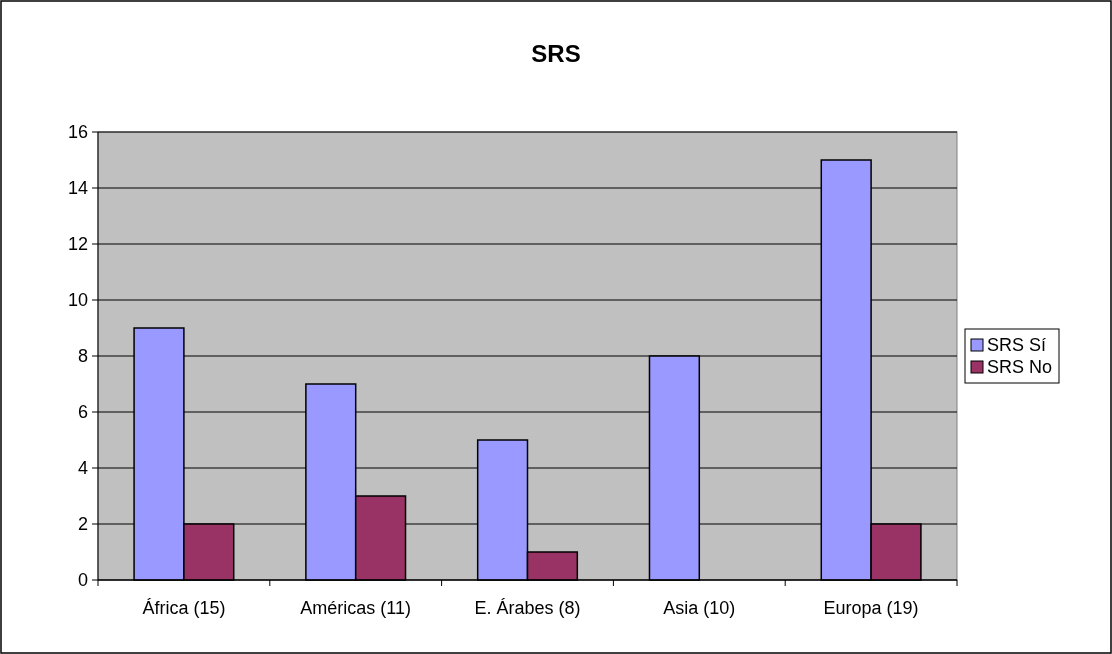 This screenshot has height=654, width=1112. What do you see at coordinates (356, 608) in the screenshot?
I see `x-tick-label: Américas (11)` at bounding box center [356, 608].